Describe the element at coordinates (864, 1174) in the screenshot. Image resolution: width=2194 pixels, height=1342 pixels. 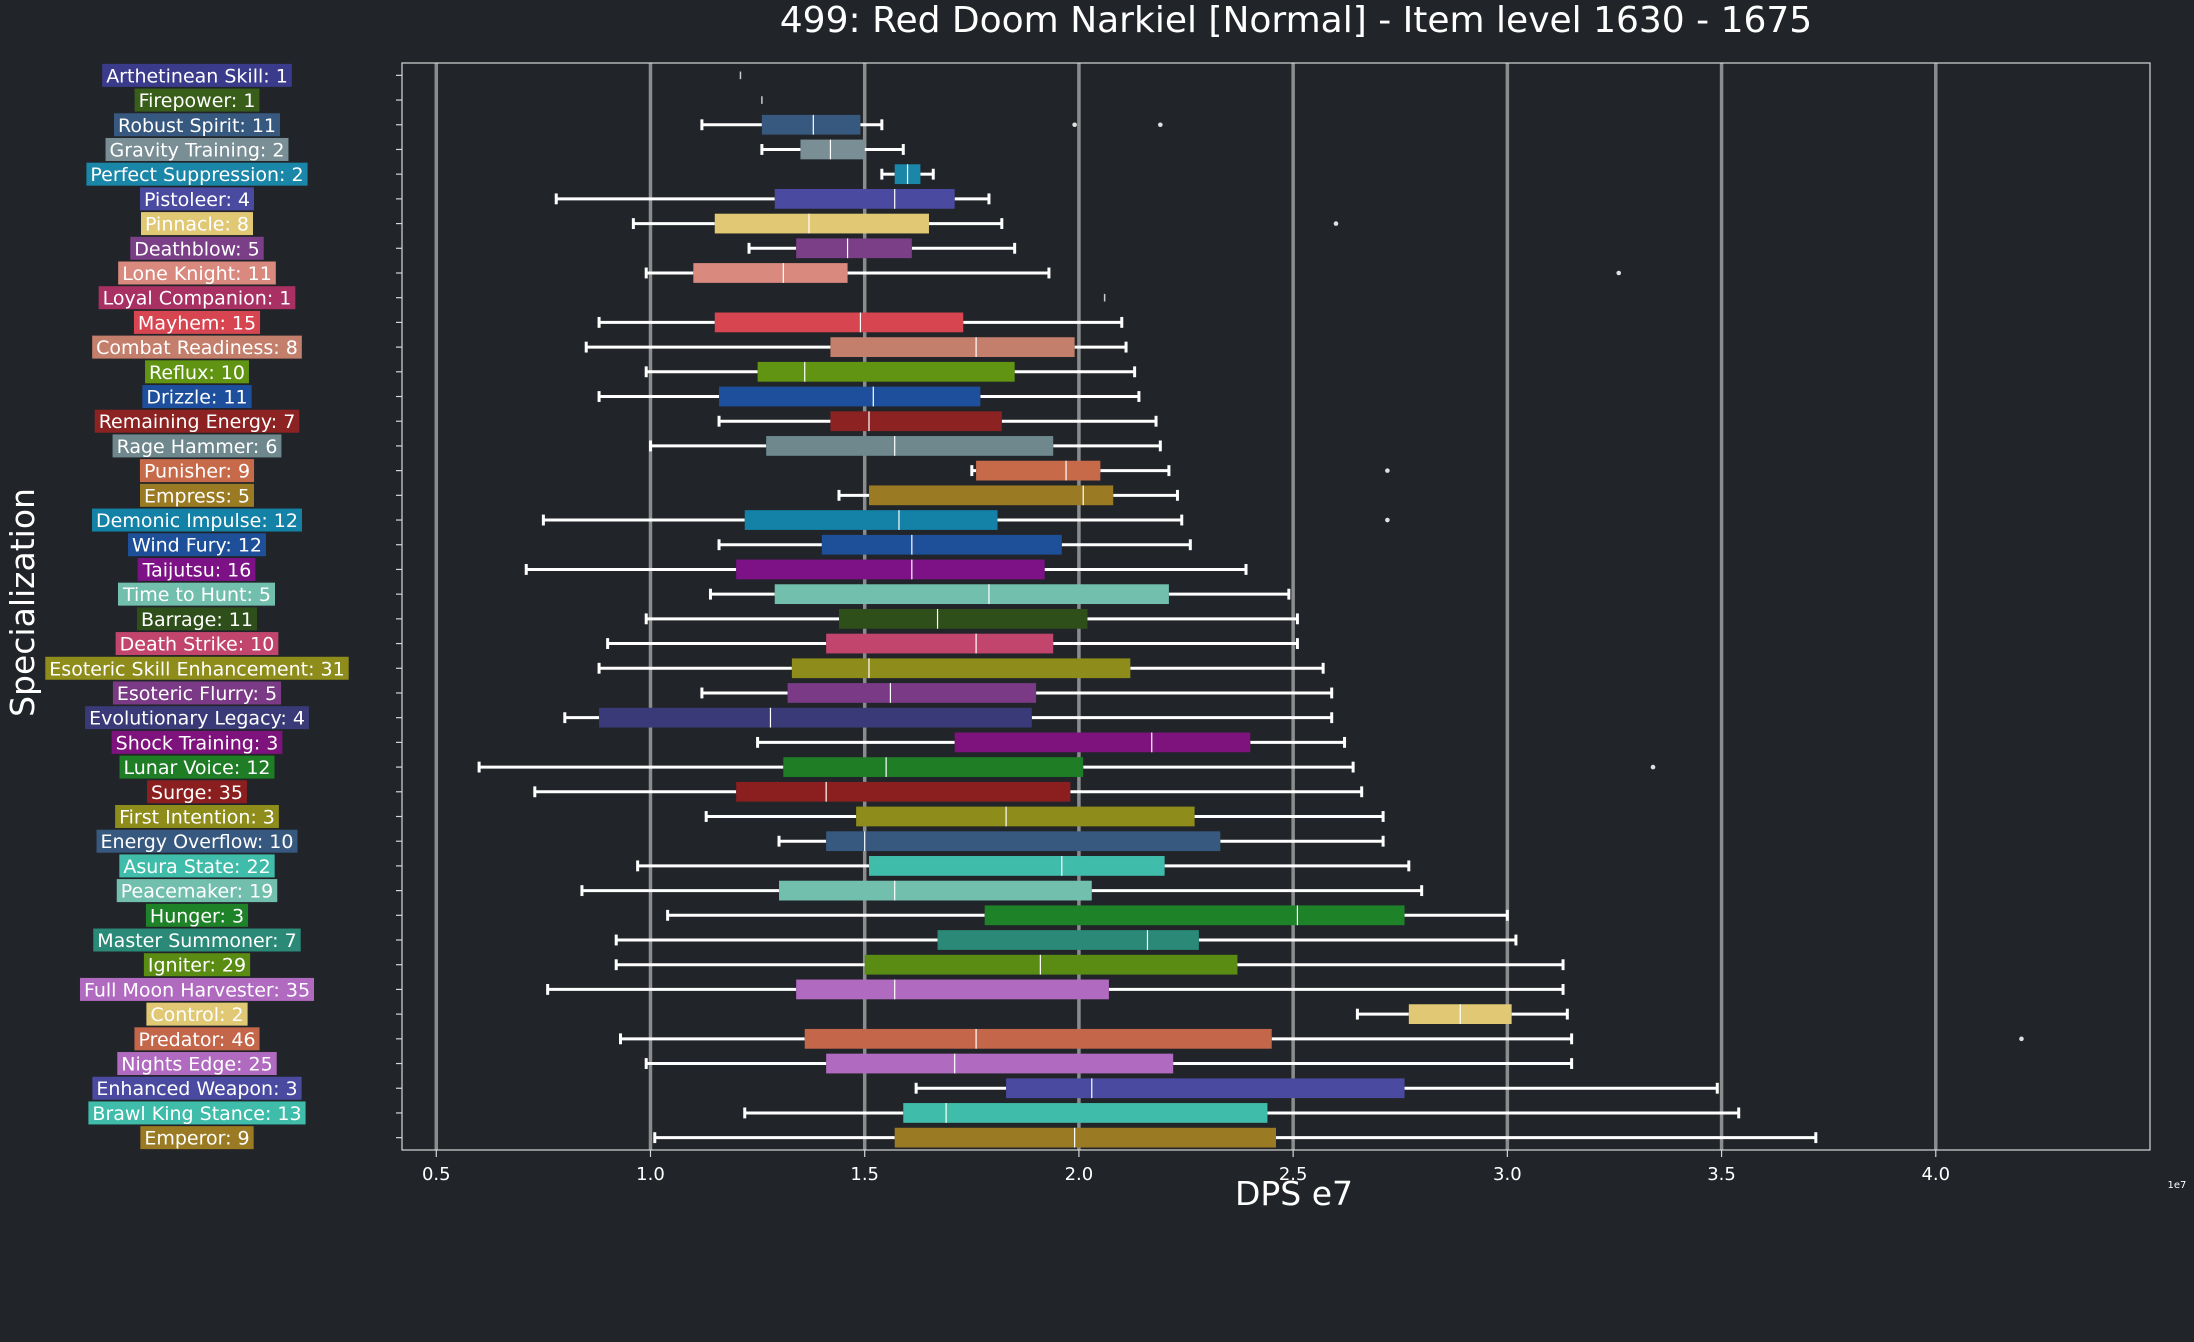
I see `x-tick-label: 1.5` at that location.